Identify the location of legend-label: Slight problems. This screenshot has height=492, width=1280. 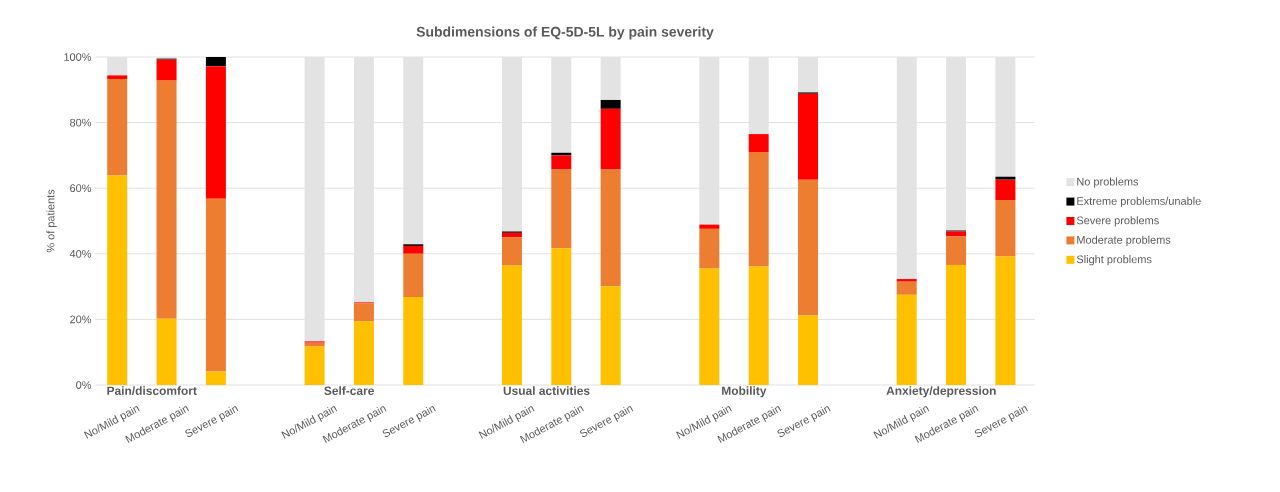
(1114, 260).